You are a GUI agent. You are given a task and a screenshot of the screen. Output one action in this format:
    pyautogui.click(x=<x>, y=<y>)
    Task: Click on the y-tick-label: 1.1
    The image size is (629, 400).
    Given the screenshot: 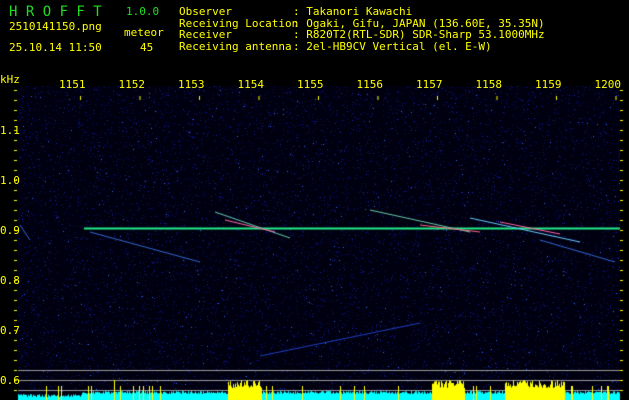 What is the action you would take?
    pyautogui.click(x=10, y=130)
    